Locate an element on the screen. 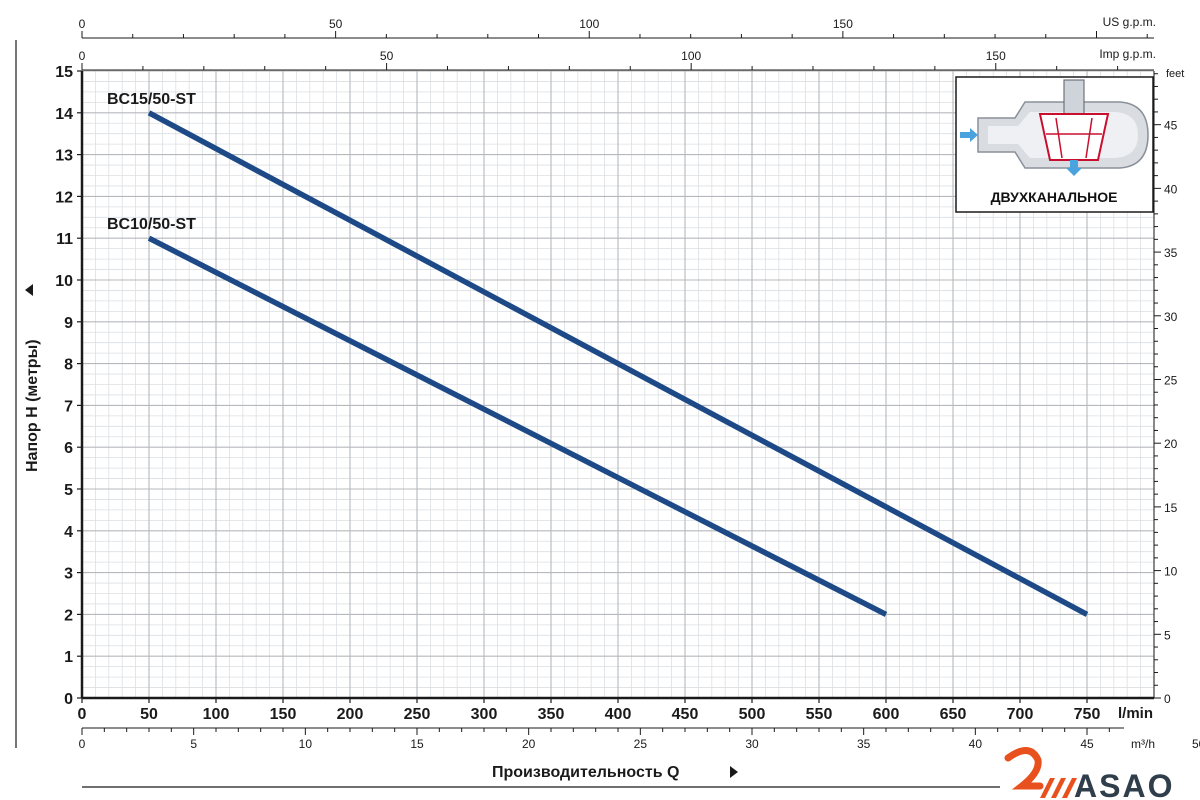 This screenshot has height=800, width=1200. y-tick-label: 4 is located at coordinates (68, 532).